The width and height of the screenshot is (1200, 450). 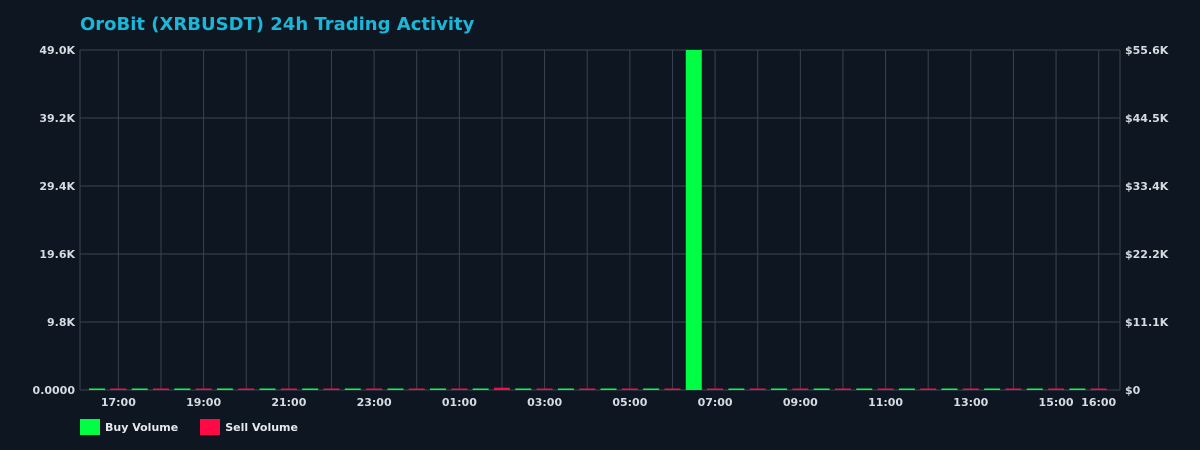 I want to click on sell-swatch, so click(x=210, y=427).